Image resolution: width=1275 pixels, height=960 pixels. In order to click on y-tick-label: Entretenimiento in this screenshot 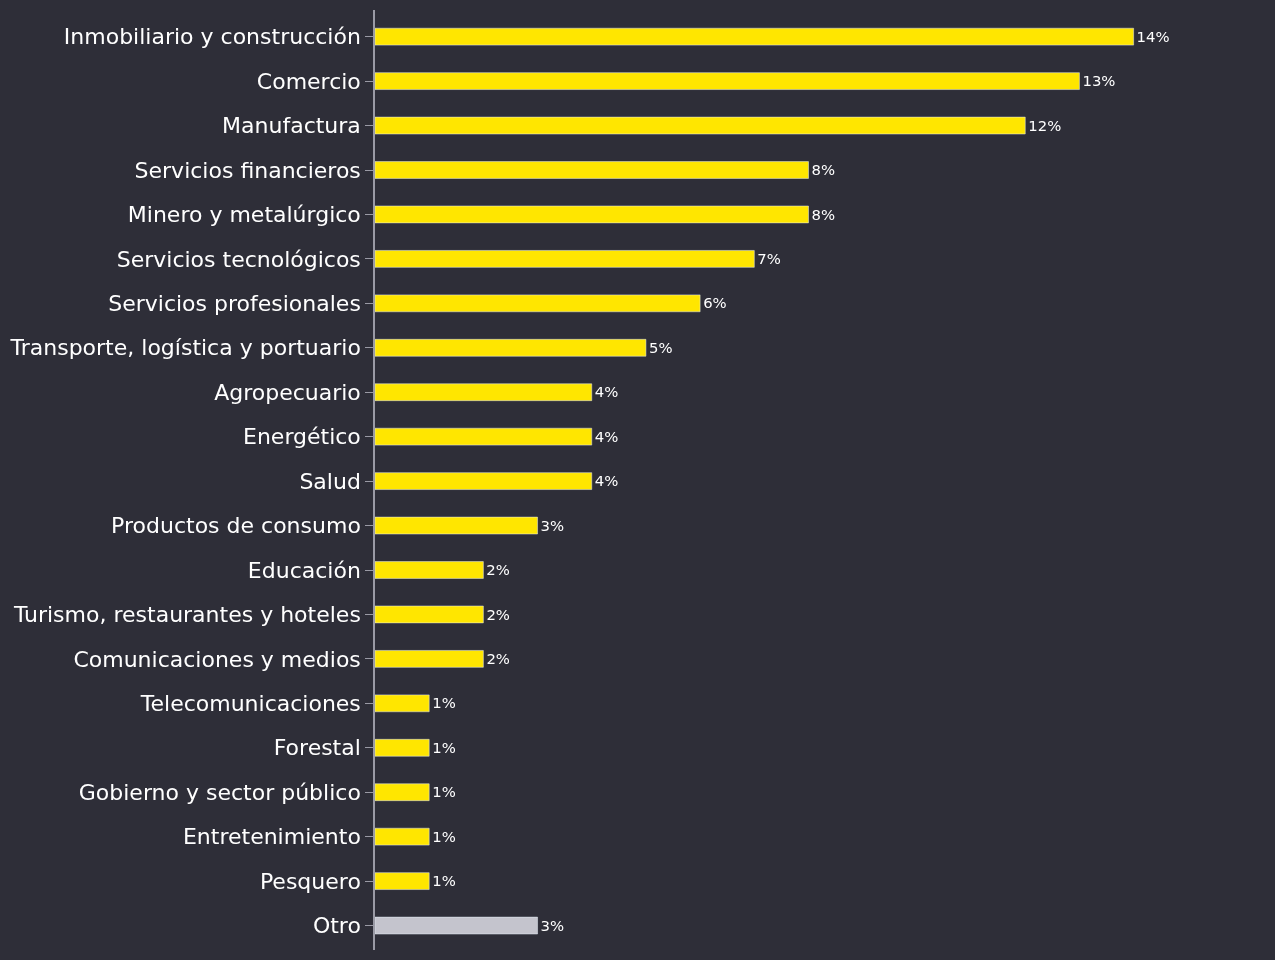, I will do `click(271, 837)`.